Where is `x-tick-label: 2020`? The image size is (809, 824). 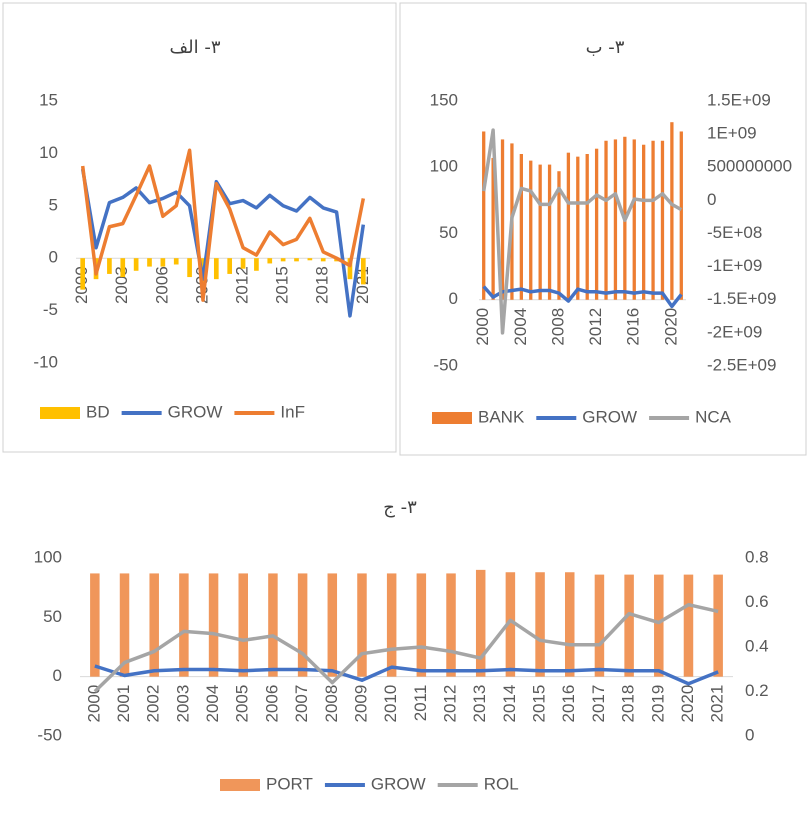 x-tick-label: 2020 is located at coordinates (687, 704).